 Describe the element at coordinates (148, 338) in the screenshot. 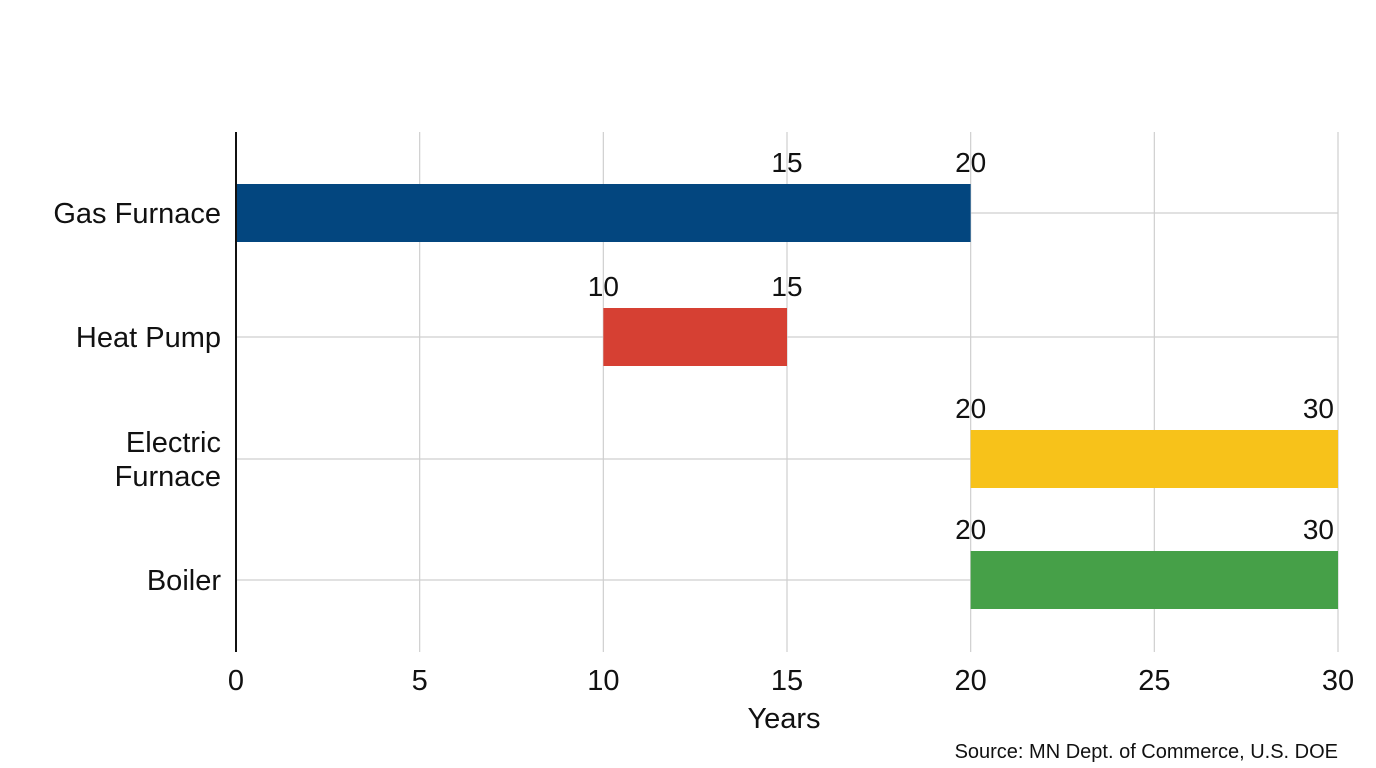

I see `category-label-1-0: Heat Pump` at that location.